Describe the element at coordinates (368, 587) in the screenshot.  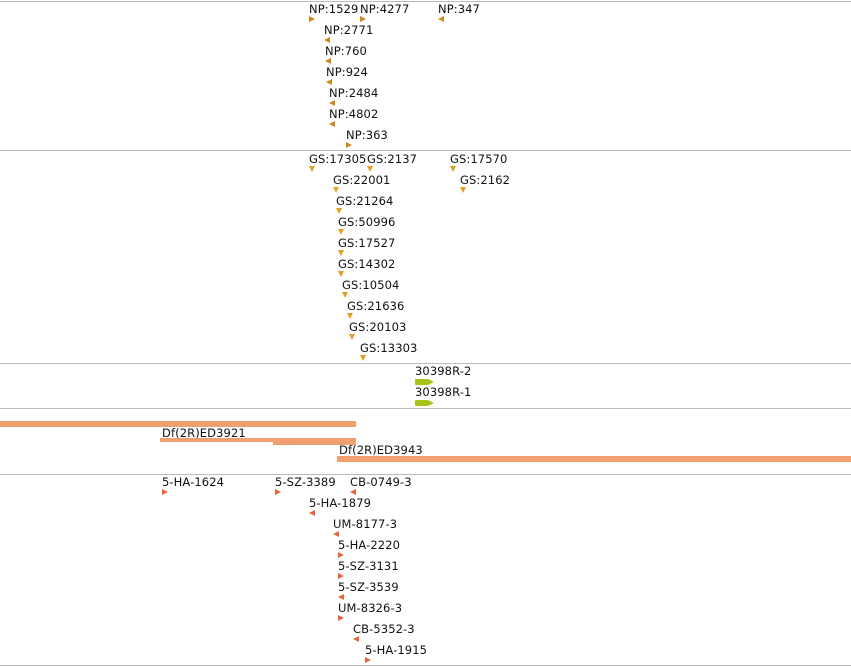
I see `insertion-feature-label: 5-SZ-3539` at that location.